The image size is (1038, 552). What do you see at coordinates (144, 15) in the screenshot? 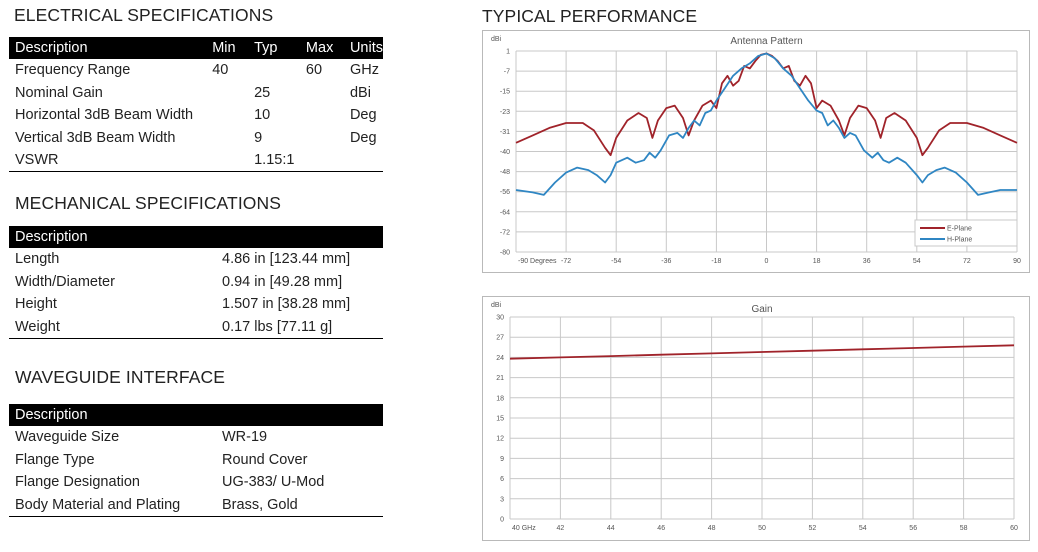
I see `electrical-specs-title: ELECTRICAL SPECIFICATIONS` at bounding box center [144, 15].